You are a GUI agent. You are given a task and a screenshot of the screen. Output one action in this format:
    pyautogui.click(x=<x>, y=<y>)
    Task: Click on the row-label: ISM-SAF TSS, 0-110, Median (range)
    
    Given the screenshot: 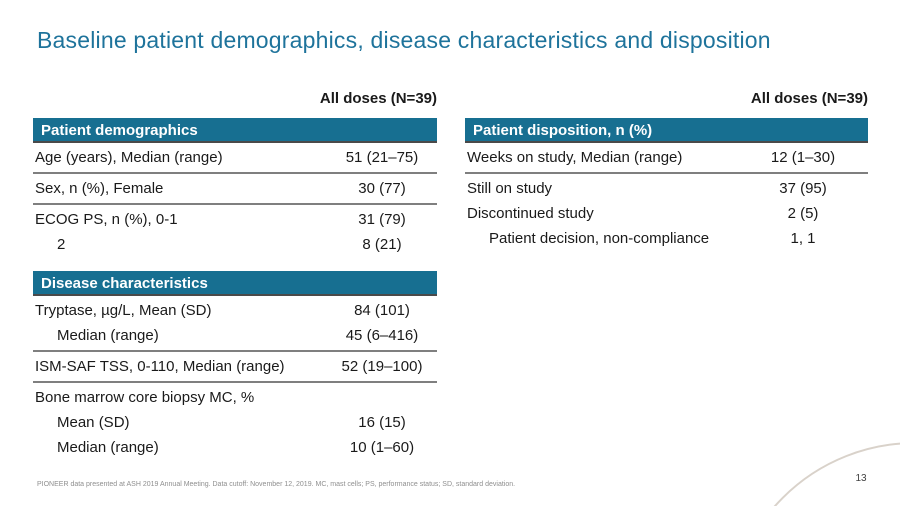 What is the action you would take?
    pyautogui.click(x=160, y=366)
    